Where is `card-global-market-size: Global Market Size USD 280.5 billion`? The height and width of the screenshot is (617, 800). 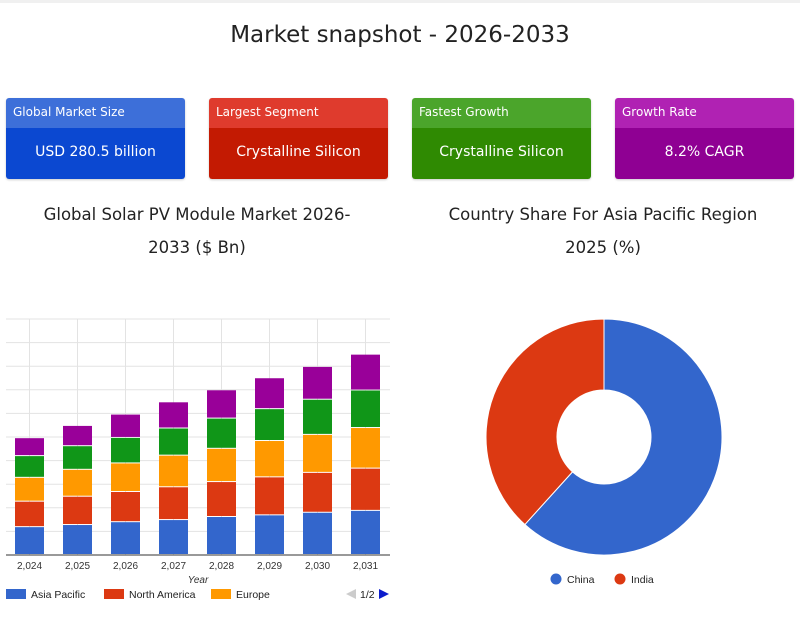
card-global-market-size: Global Market Size USD 280.5 billion is located at coordinates (95, 138).